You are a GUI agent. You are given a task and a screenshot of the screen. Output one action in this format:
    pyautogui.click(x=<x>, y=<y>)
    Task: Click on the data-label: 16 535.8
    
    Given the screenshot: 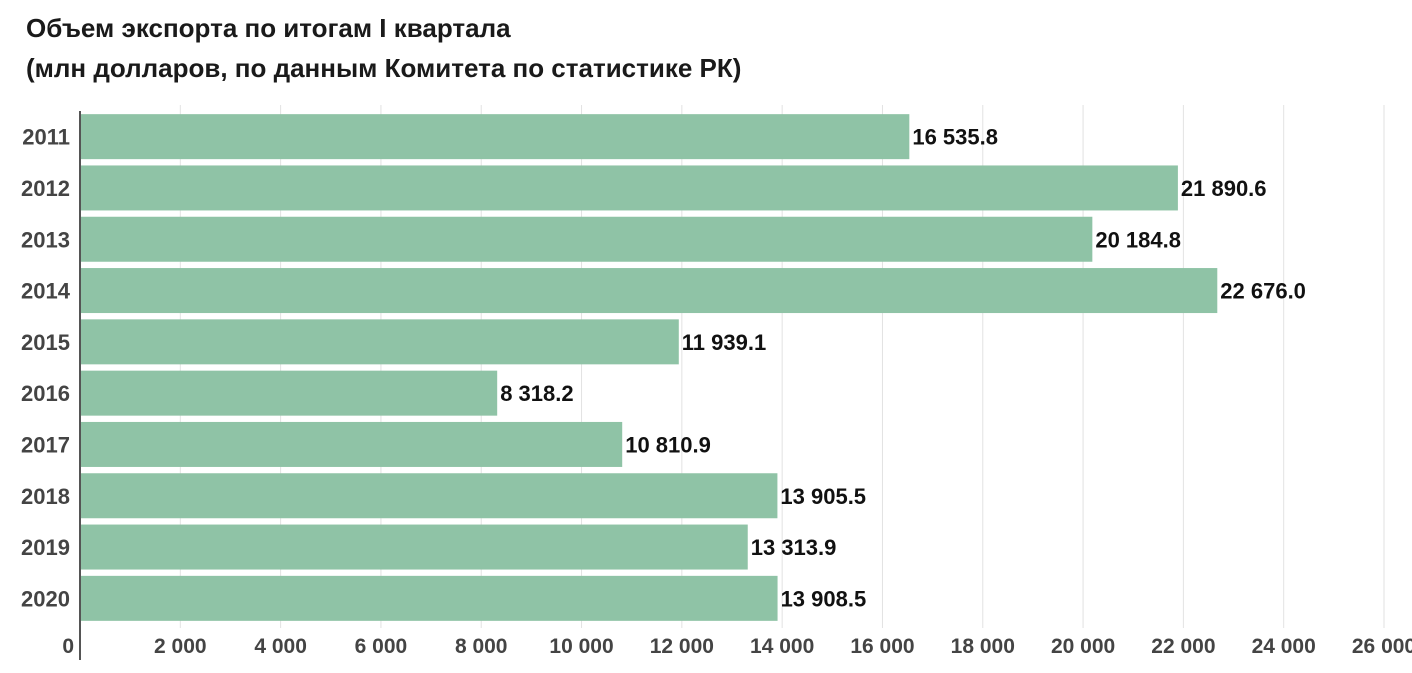 What is the action you would take?
    pyautogui.click(x=955, y=137)
    